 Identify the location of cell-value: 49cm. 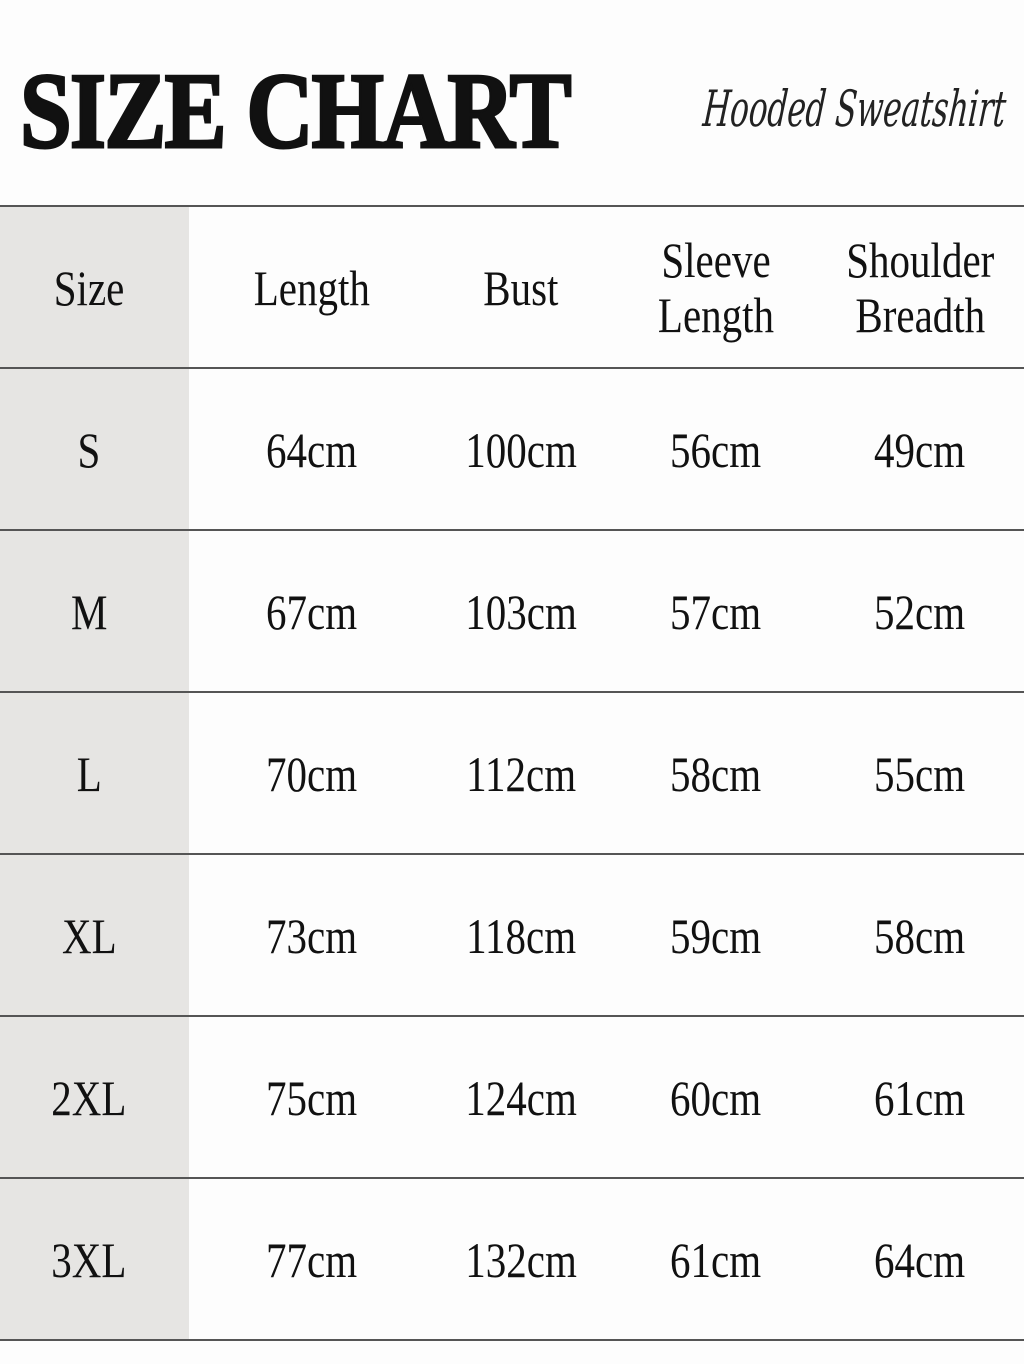
(920, 449).